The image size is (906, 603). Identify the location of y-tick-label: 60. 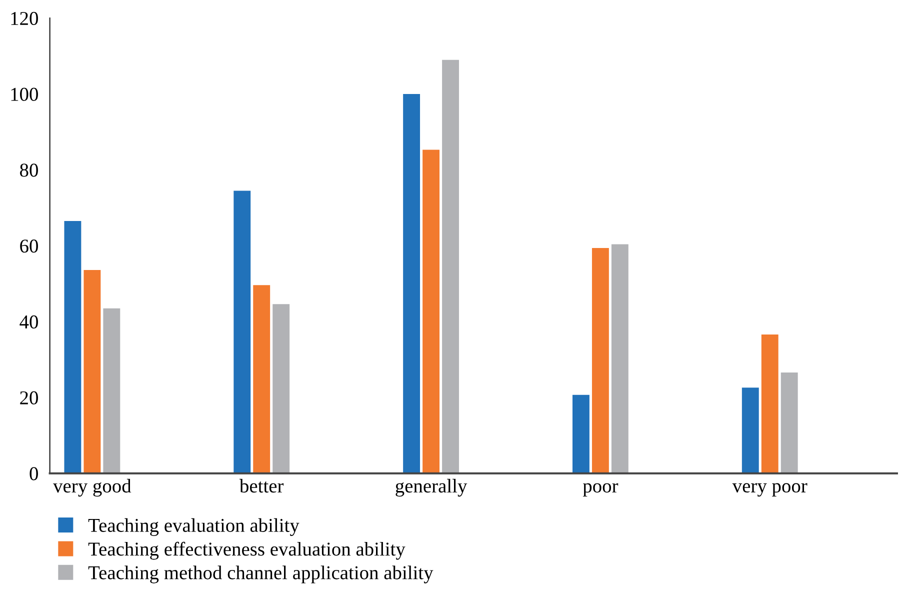
(29, 246).